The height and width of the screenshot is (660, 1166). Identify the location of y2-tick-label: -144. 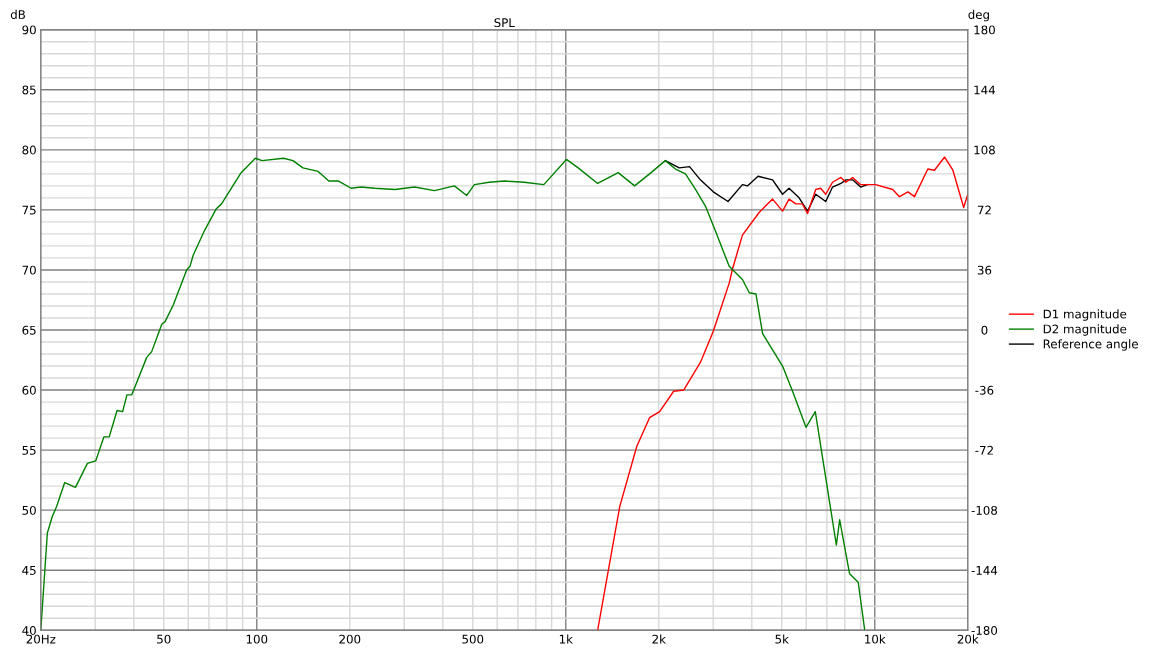
(984, 570).